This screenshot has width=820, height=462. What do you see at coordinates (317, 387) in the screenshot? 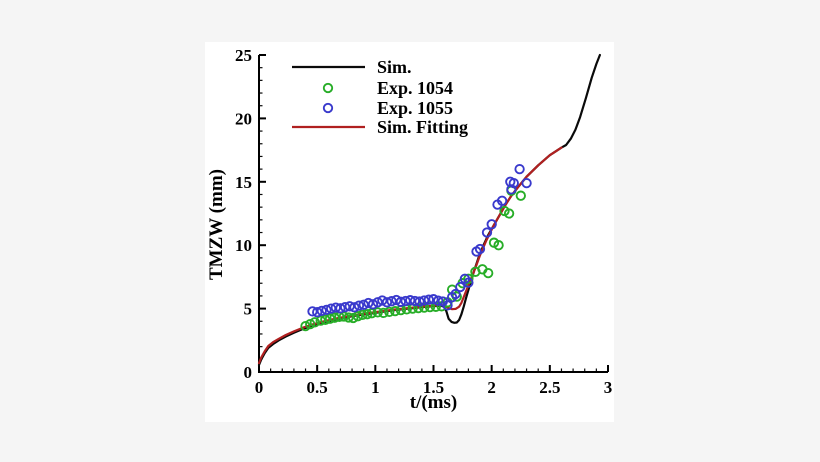
I see `x-tick-label: 0.5` at bounding box center [317, 387].